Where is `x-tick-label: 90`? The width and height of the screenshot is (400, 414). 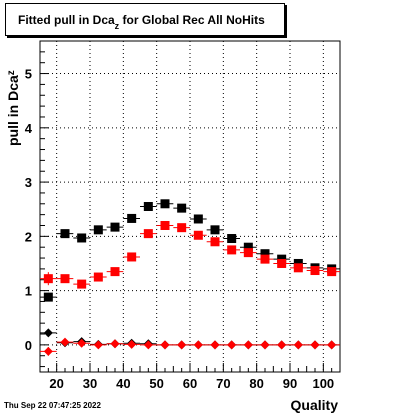 x-tick-label: 90 is located at coordinates (290, 383).